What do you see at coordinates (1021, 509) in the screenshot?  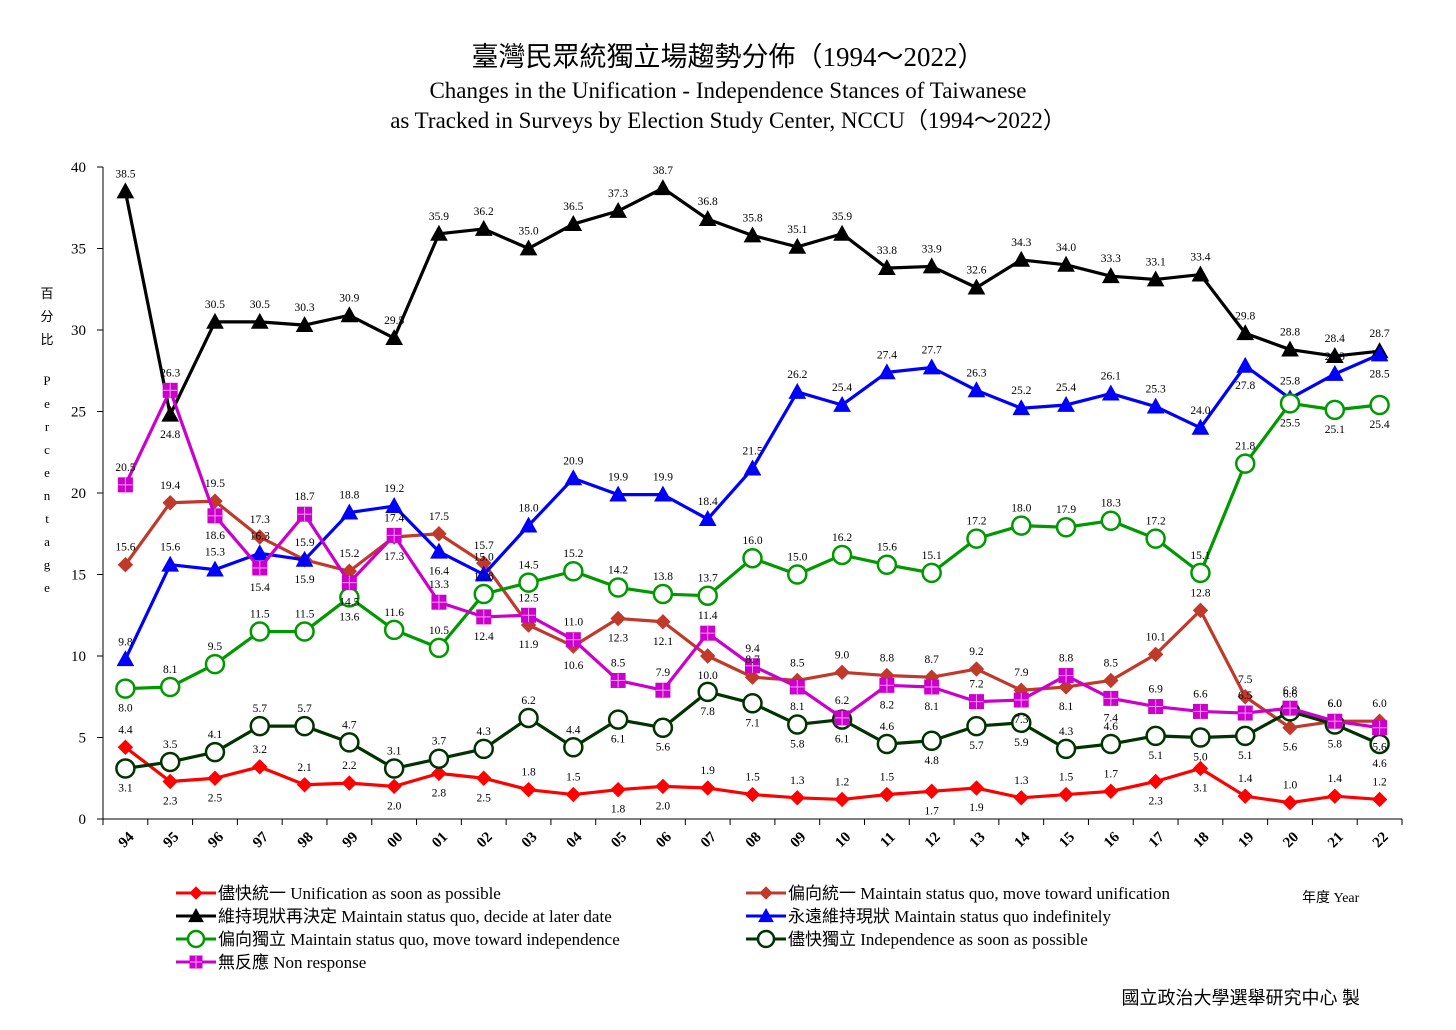 I see `data-label: 18.0` at bounding box center [1021, 509].